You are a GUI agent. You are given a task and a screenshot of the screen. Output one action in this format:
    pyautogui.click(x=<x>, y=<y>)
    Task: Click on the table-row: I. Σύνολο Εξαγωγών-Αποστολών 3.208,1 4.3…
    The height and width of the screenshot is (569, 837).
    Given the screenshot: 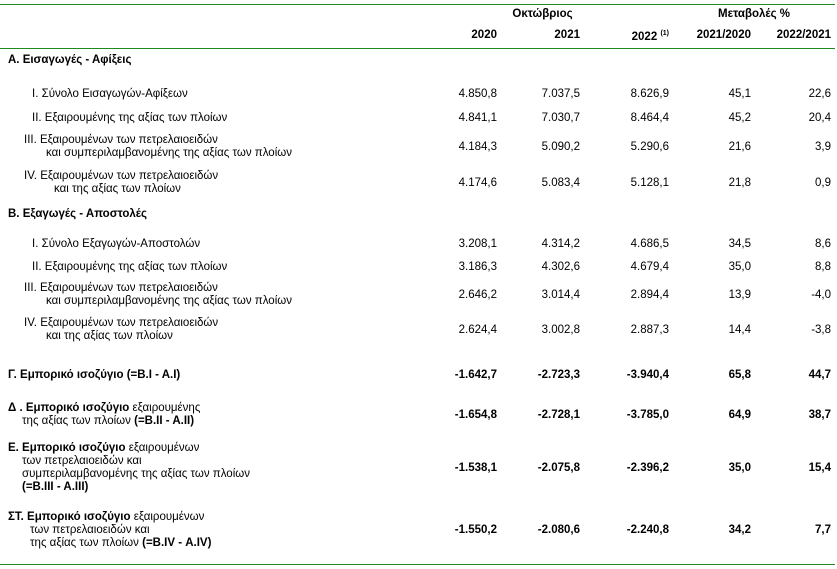 What is the action you would take?
    pyautogui.click(x=417, y=244)
    